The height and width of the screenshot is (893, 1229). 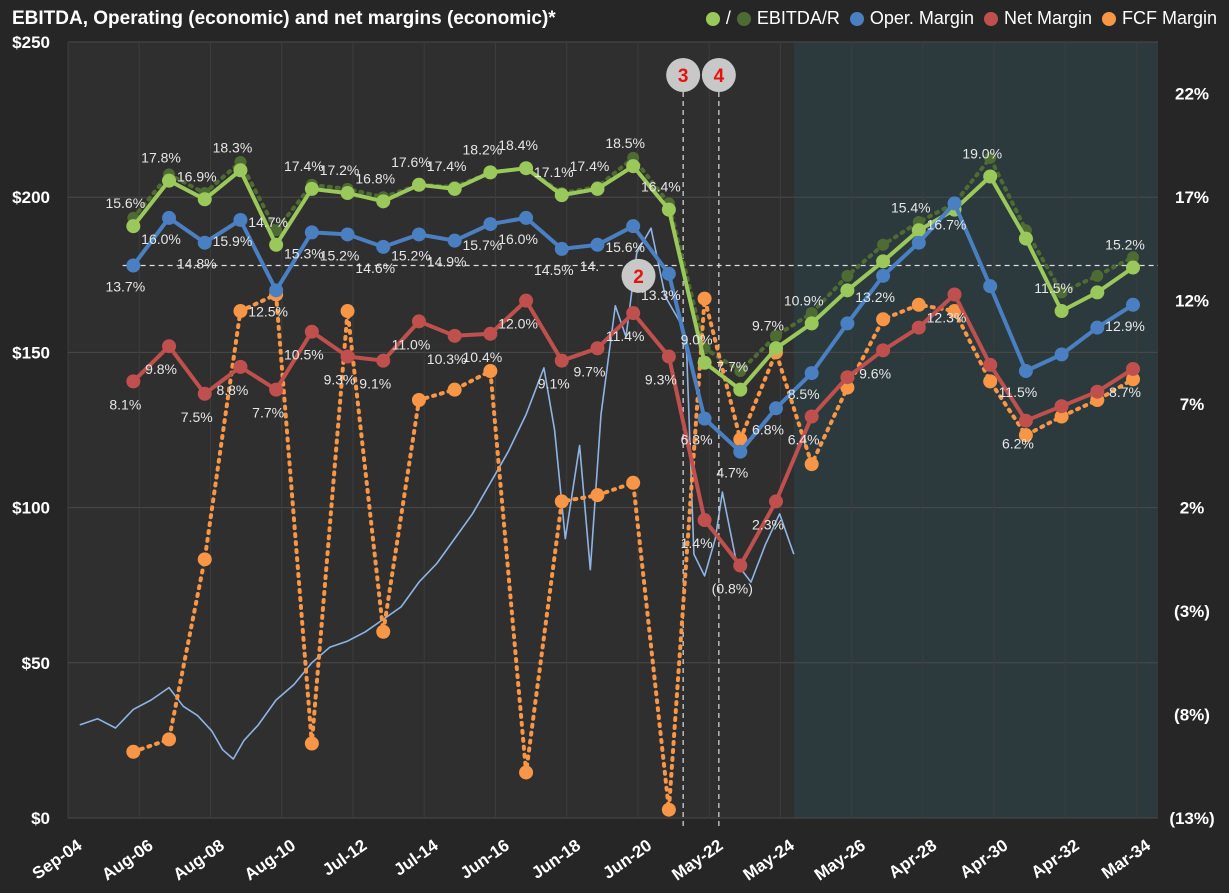 I want to click on data-label-net: 8.8%, so click(x=232, y=390).